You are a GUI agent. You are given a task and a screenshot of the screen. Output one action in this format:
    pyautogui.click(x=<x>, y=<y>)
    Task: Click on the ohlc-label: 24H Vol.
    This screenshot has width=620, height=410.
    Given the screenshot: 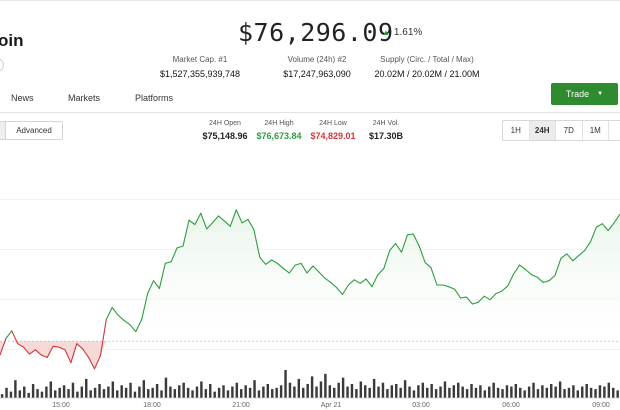 What is the action you would take?
    pyautogui.click(x=386, y=123)
    